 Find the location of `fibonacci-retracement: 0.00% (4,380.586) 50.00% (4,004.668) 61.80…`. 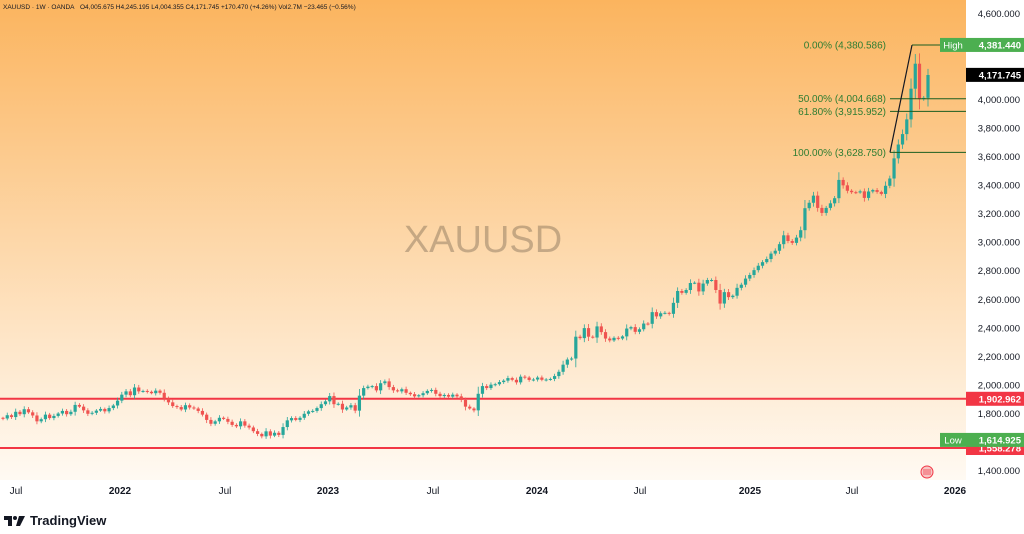

fibonacci-retracement: 0.00% (4,380.586) 50.00% (4,004.668) 61.80… is located at coordinates (879, 100).